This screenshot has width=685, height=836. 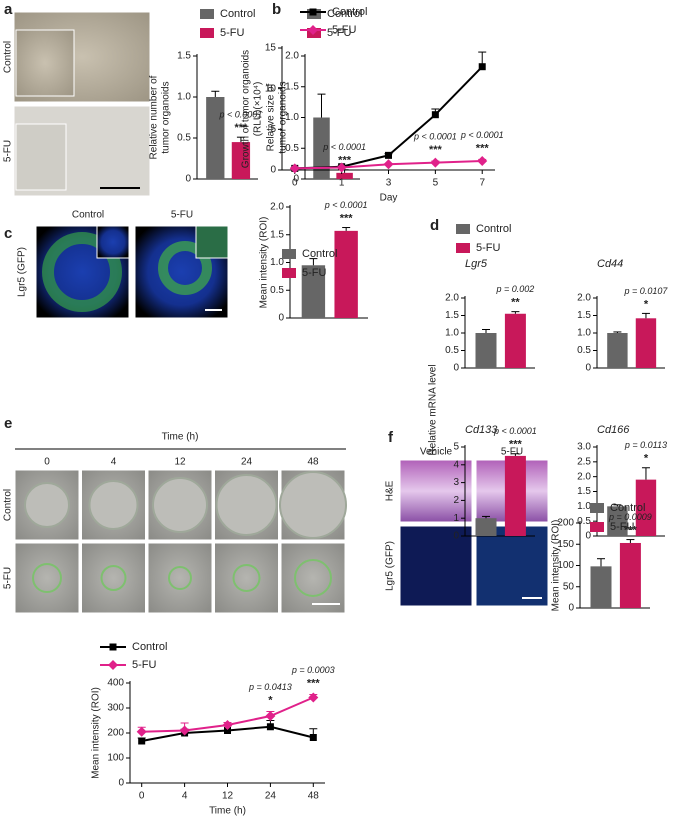 What do you see at coordinates (276, 9) in the screenshot?
I see `panel-letter: b` at bounding box center [276, 9].